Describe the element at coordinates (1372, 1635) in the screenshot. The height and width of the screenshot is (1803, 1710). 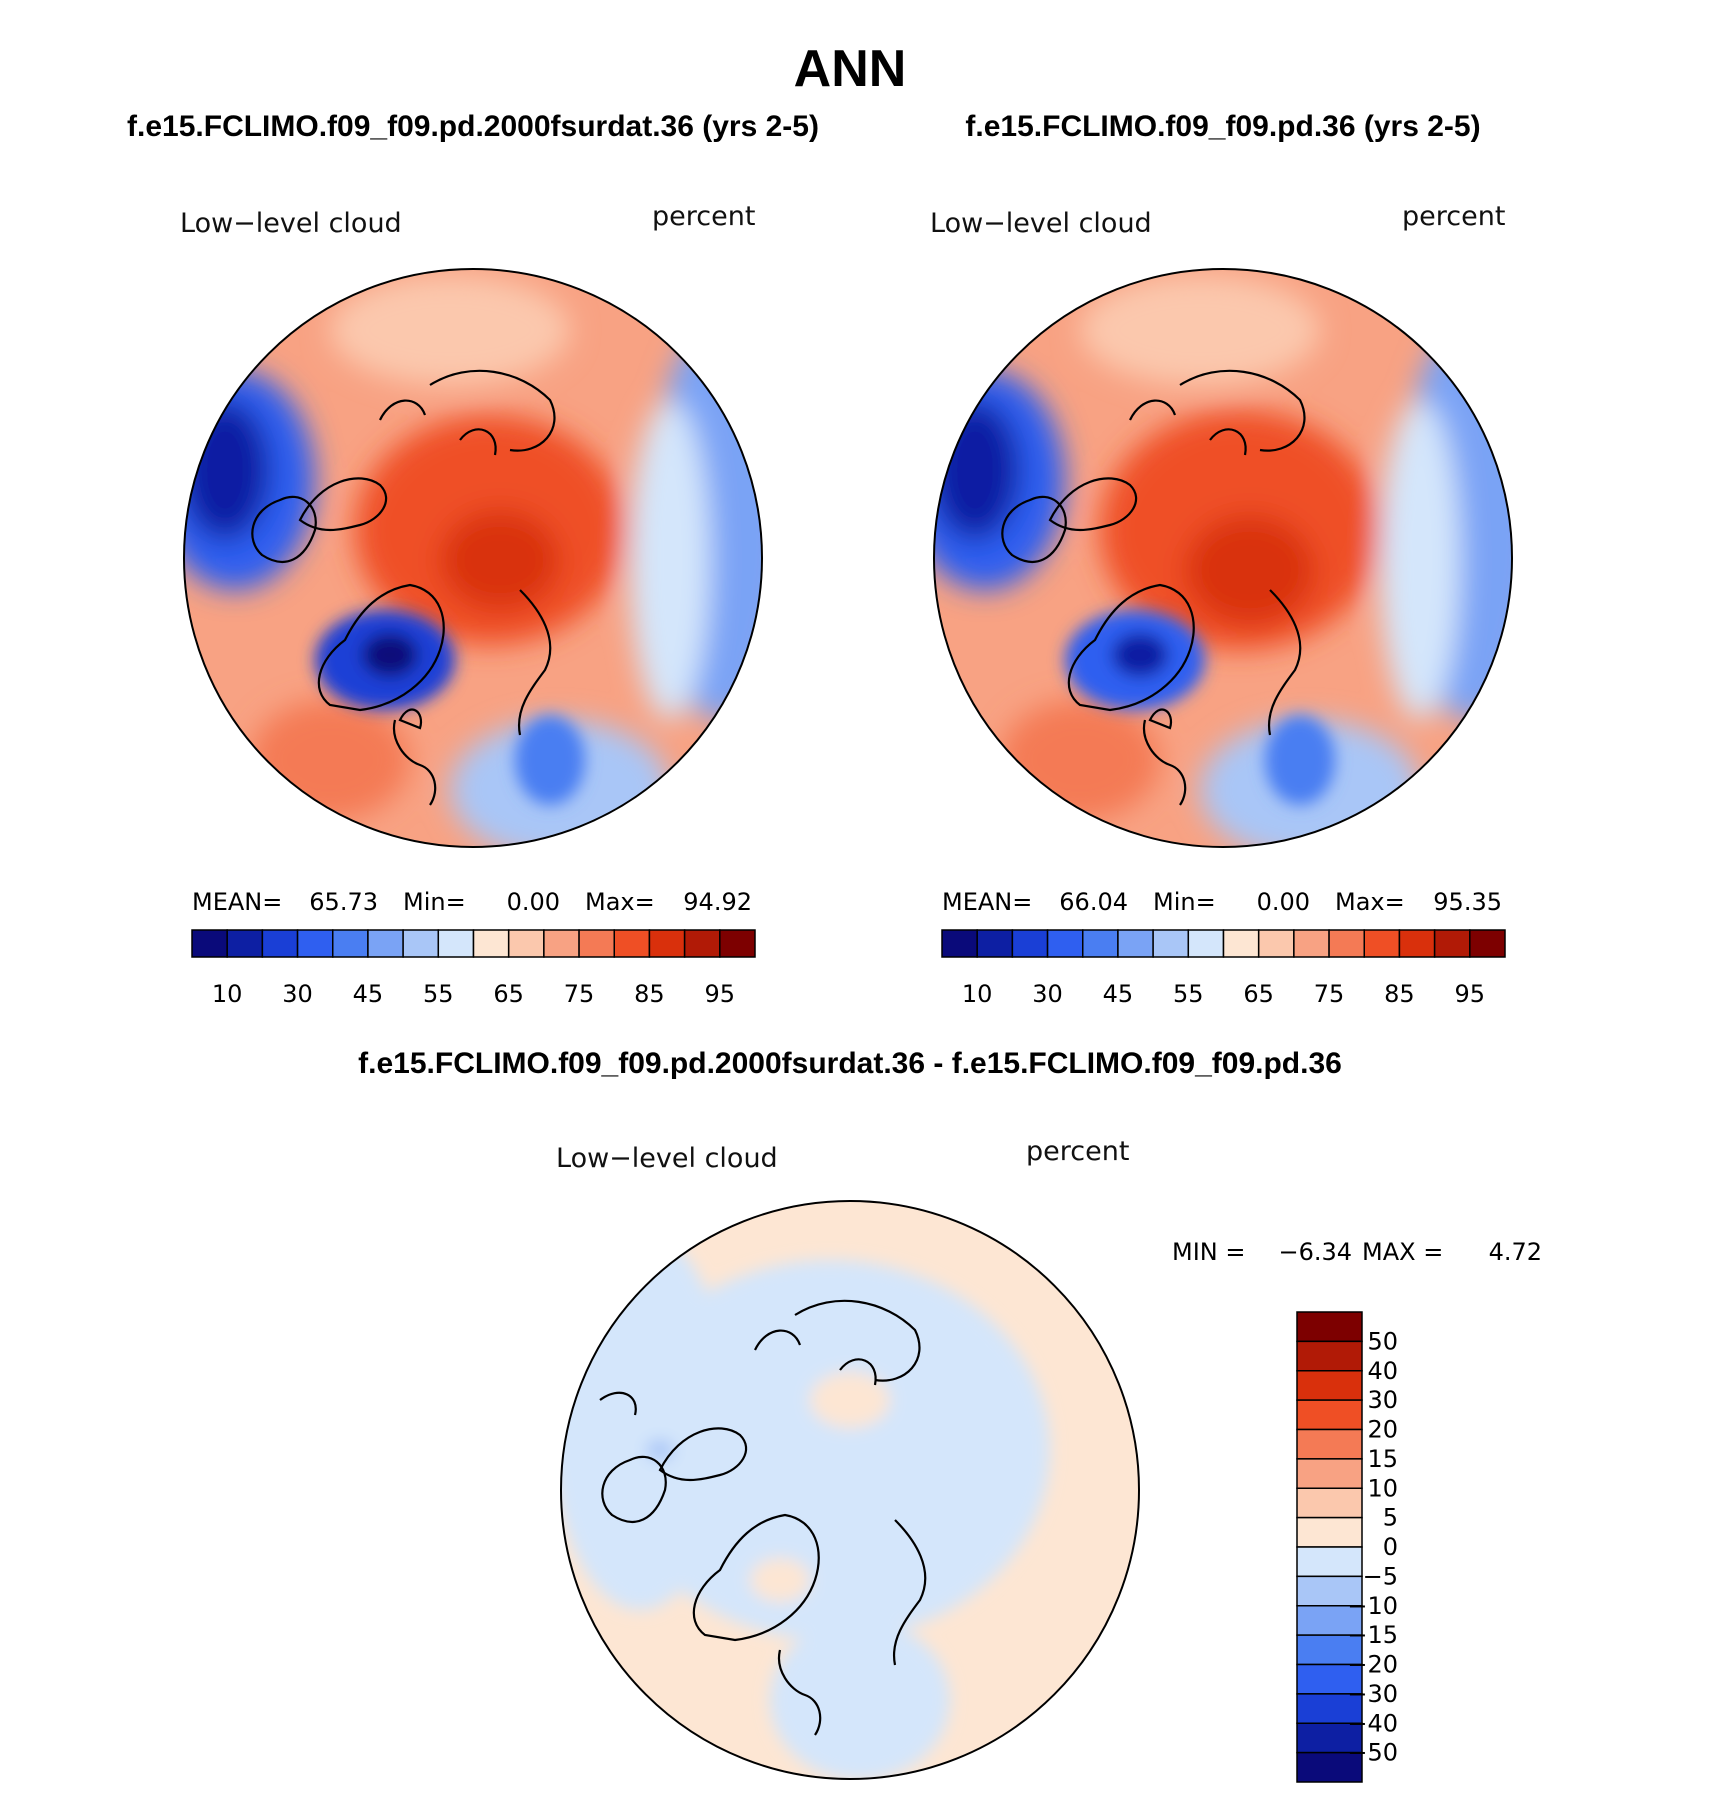
I see `colorbar-tick-label: −15` at that location.